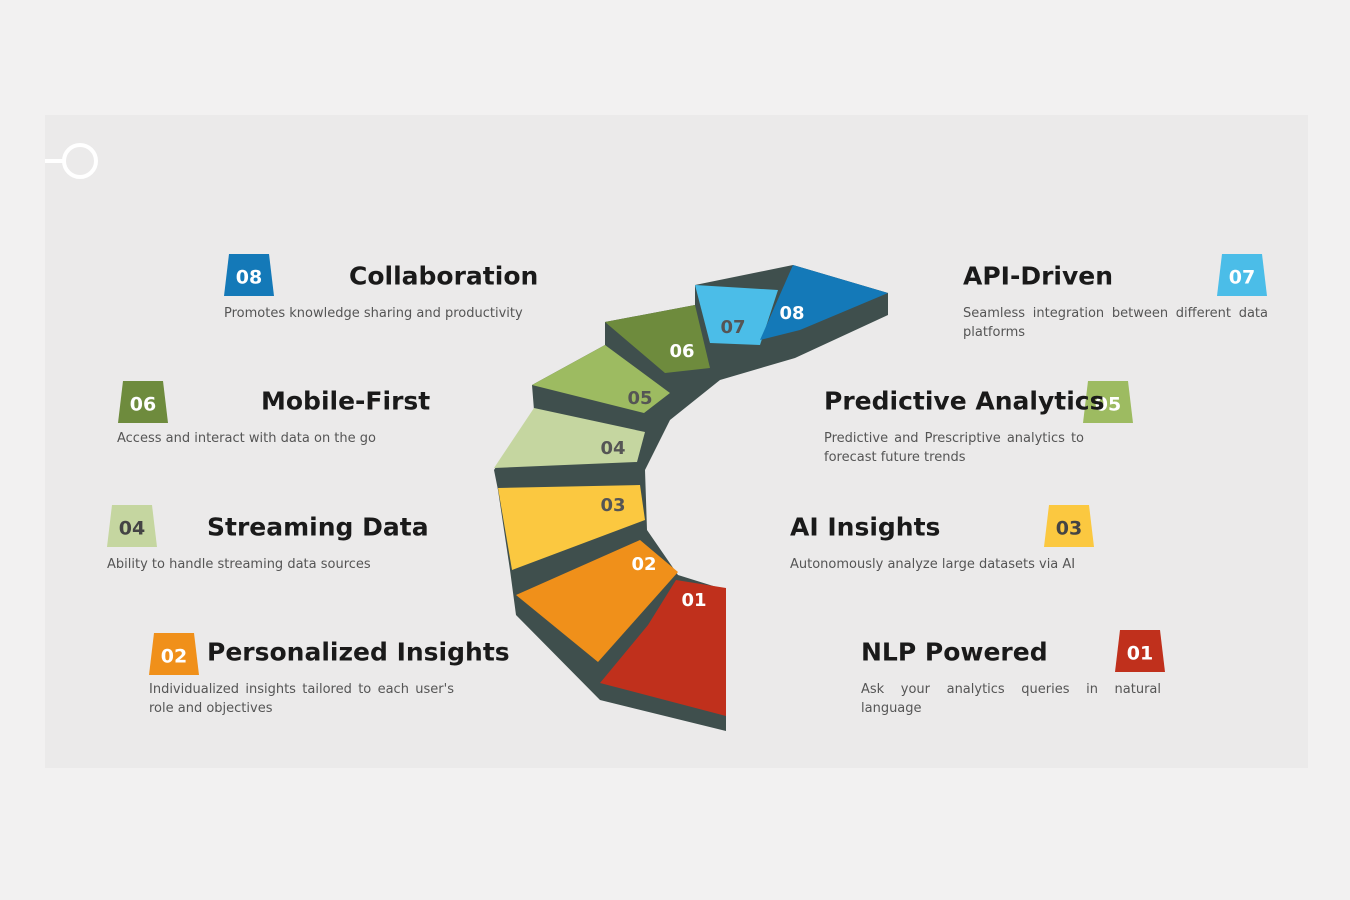  Describe the element at coordinates (346, 401) in the screenshot. I see `item-title: Mobile-First` at that location.